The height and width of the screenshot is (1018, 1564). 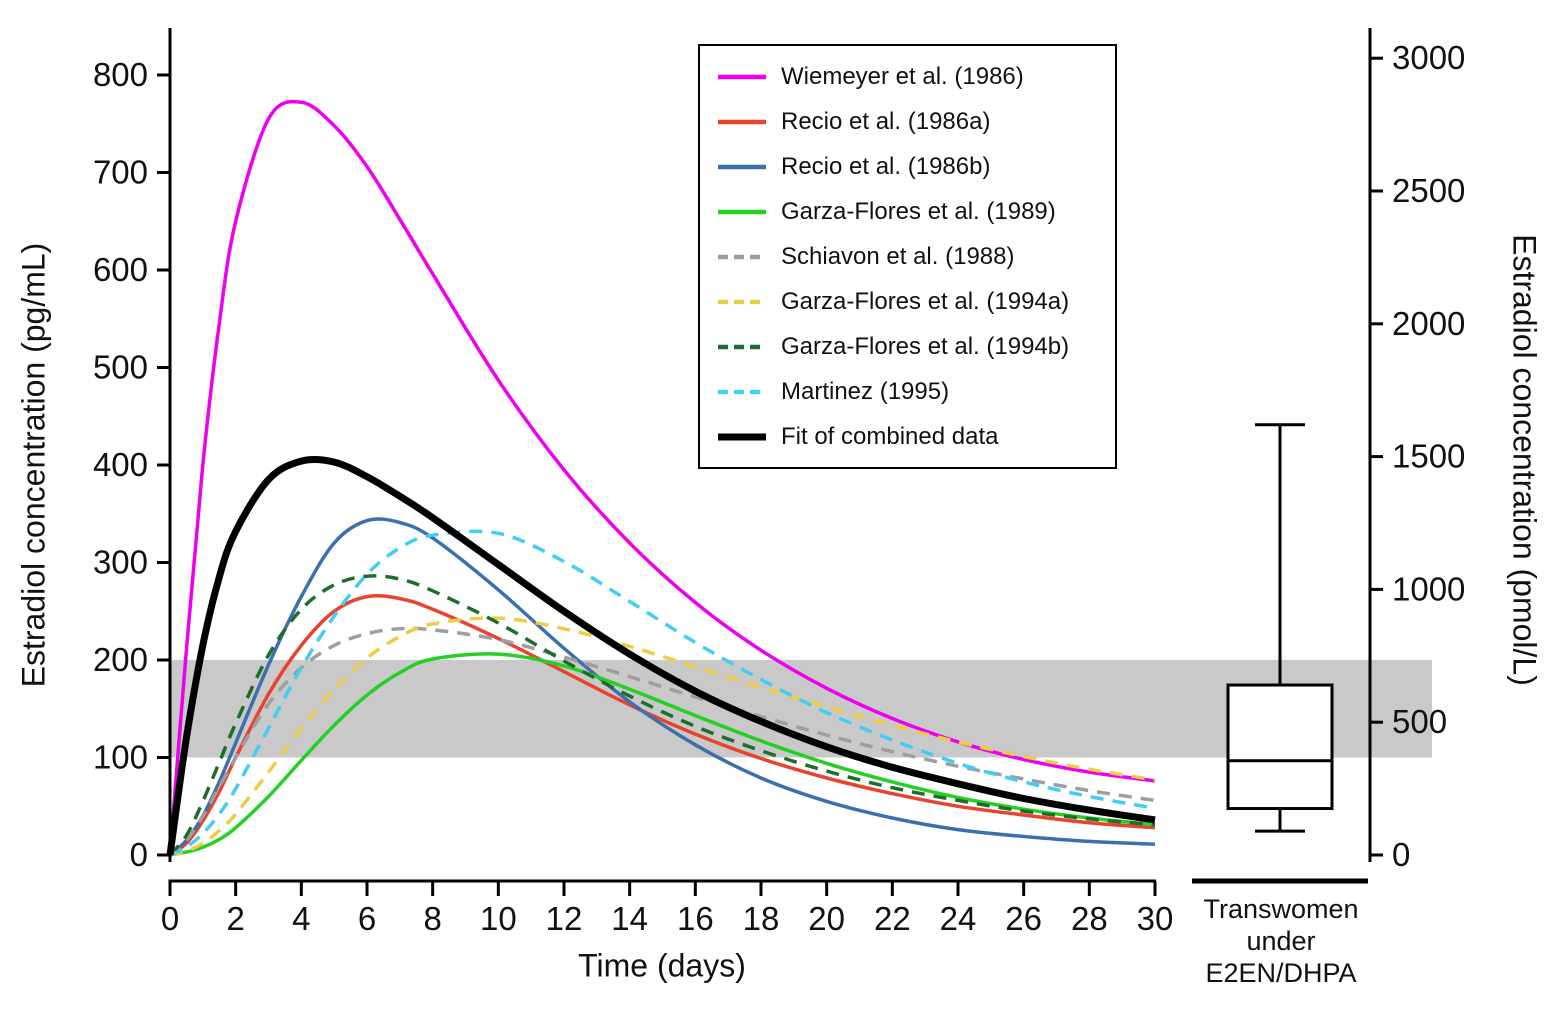 I want to click on y-axis-right-label: Estradiol concentration (pmol/L), so click(x=1524, y=460).